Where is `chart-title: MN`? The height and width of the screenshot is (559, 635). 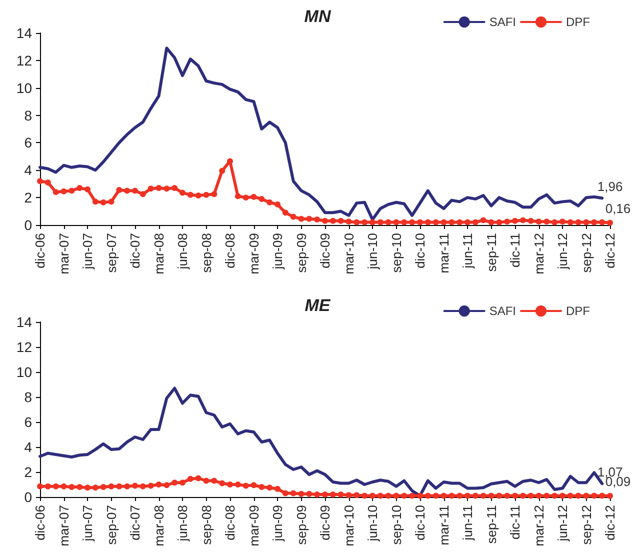 chart-title: MN is located at coordinates (318, 16).